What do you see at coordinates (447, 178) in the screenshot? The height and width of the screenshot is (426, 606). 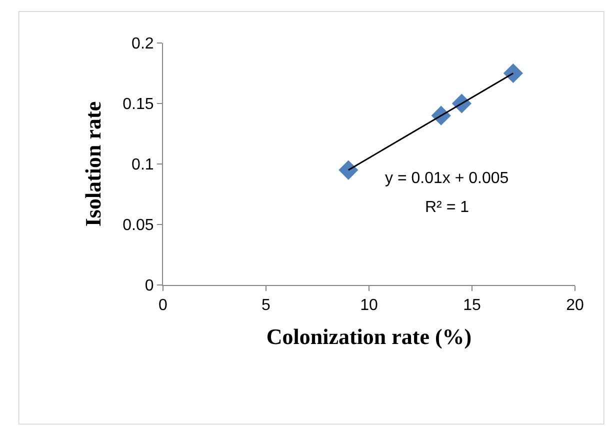 I see `annotation: y = 0.01x + 0.005` at bounding box center [447, 178].